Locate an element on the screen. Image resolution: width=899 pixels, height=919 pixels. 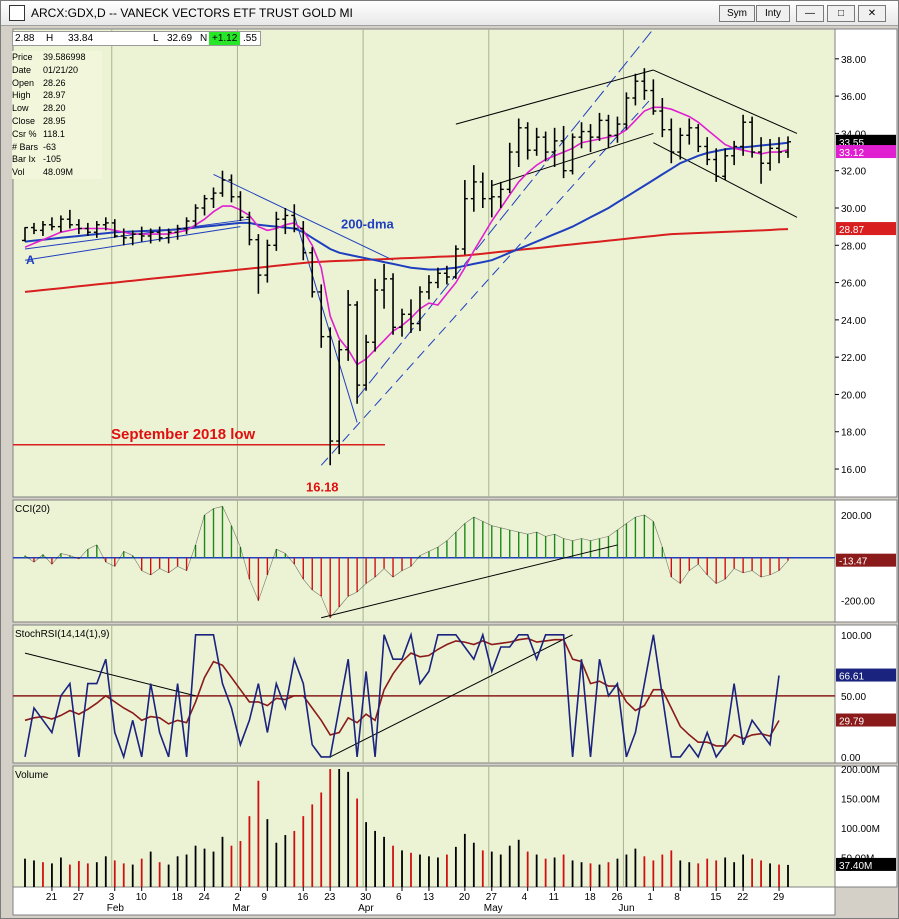
data-window-row: Vol 48.09M is located at coordinates (57, 172).